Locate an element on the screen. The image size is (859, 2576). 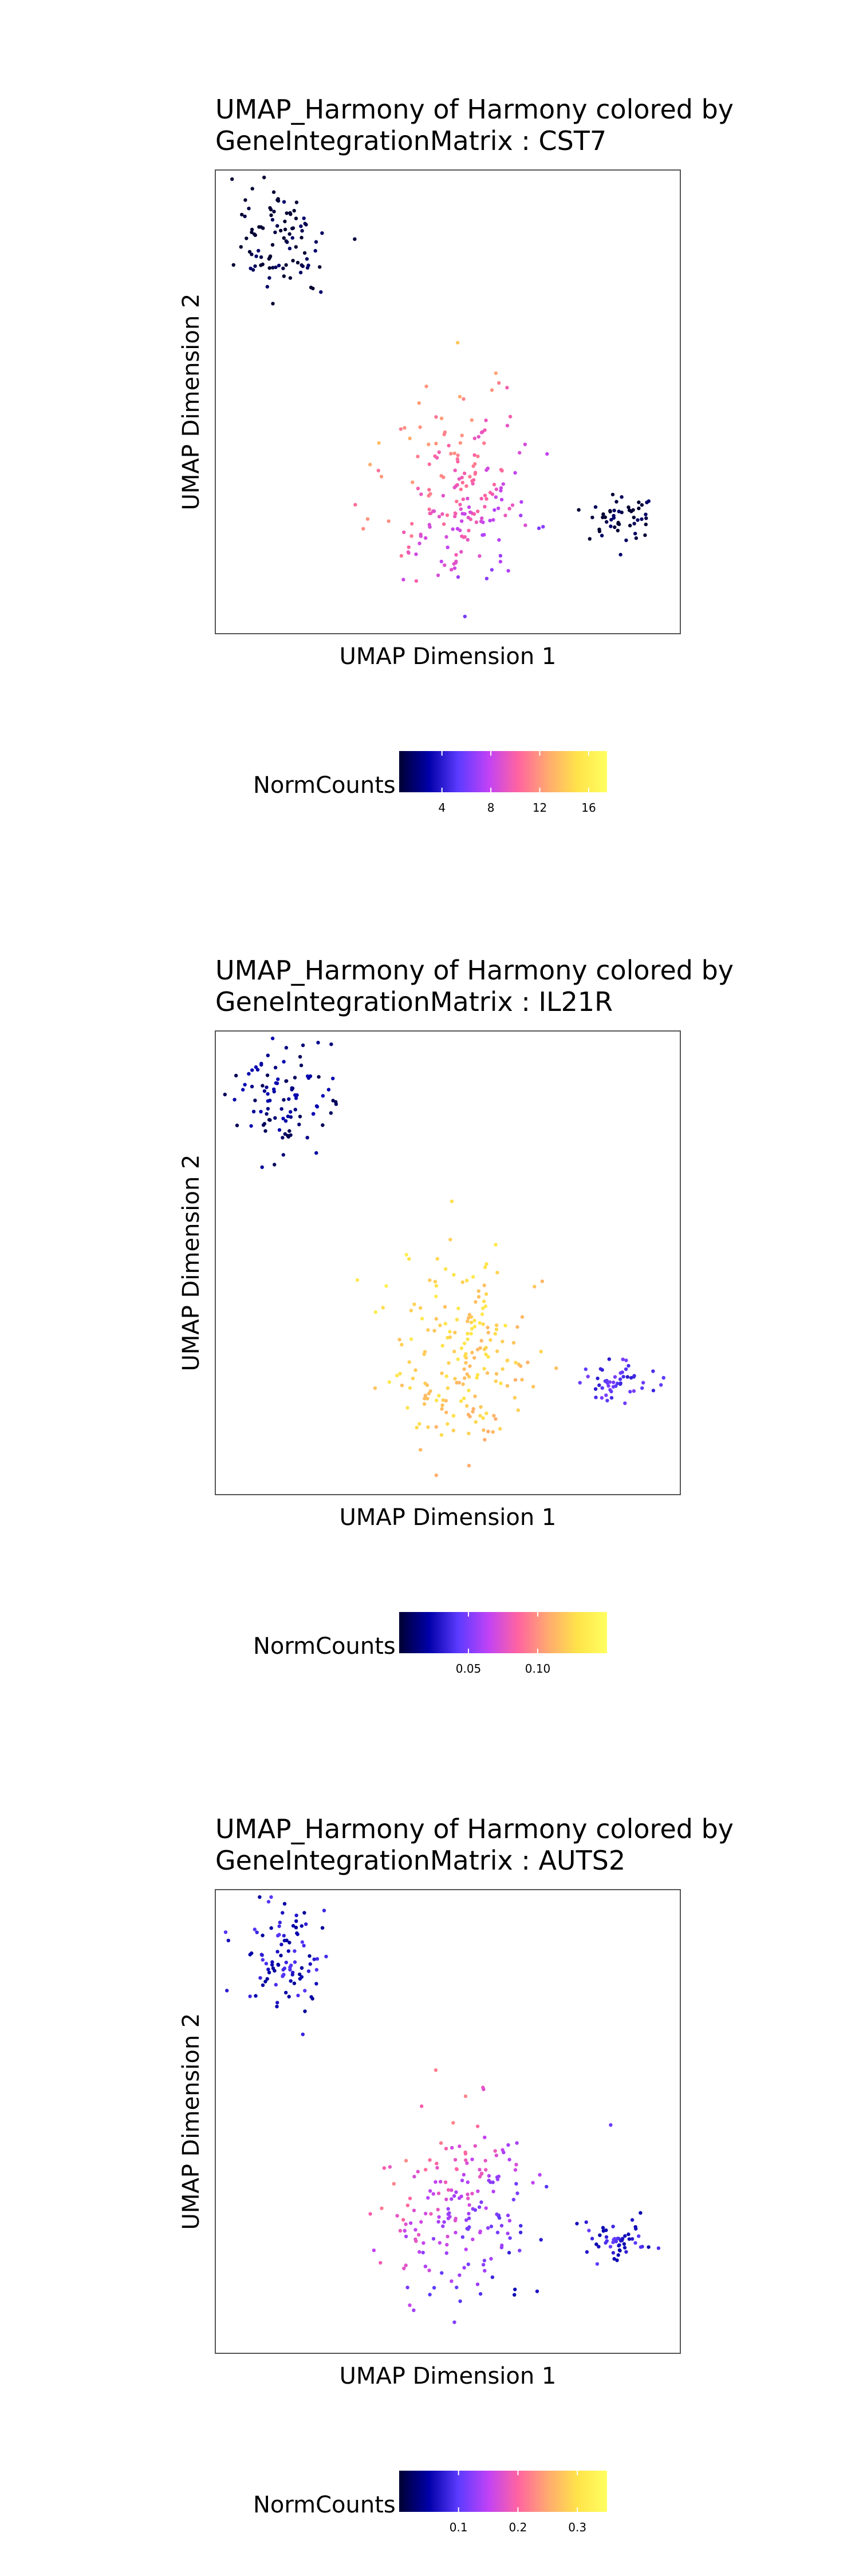
legend-title: NormCounts is located at coordinates (324, 1646).